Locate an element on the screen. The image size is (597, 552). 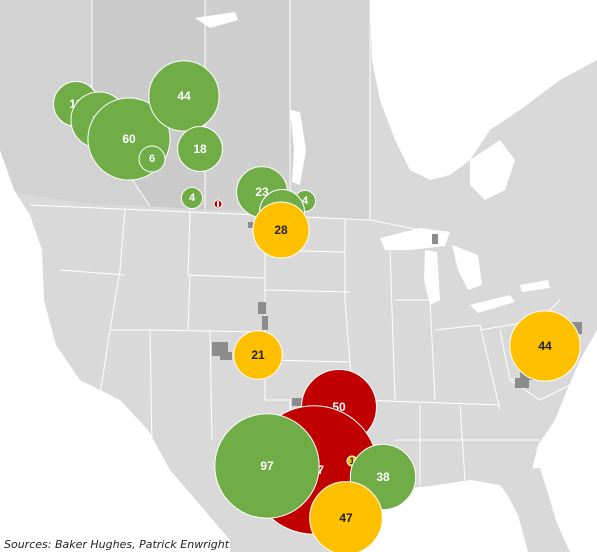
bubble-williston-north-dakota: 28 is located at coordinates (281, 230).